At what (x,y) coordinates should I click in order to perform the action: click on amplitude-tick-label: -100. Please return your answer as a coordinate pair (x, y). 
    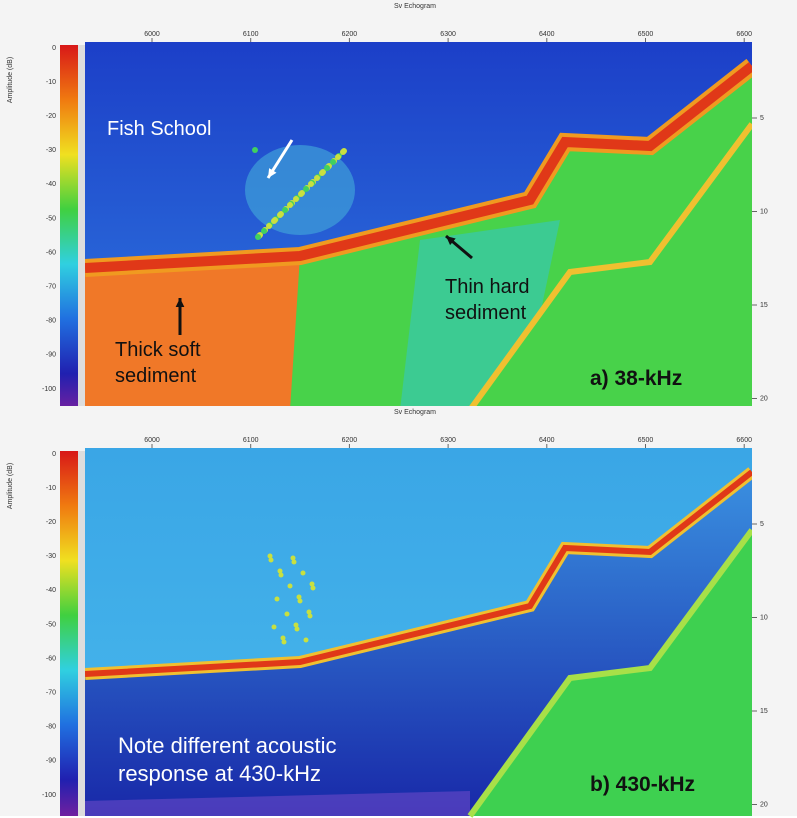
    Looking at the image, I should click on (49, 795).